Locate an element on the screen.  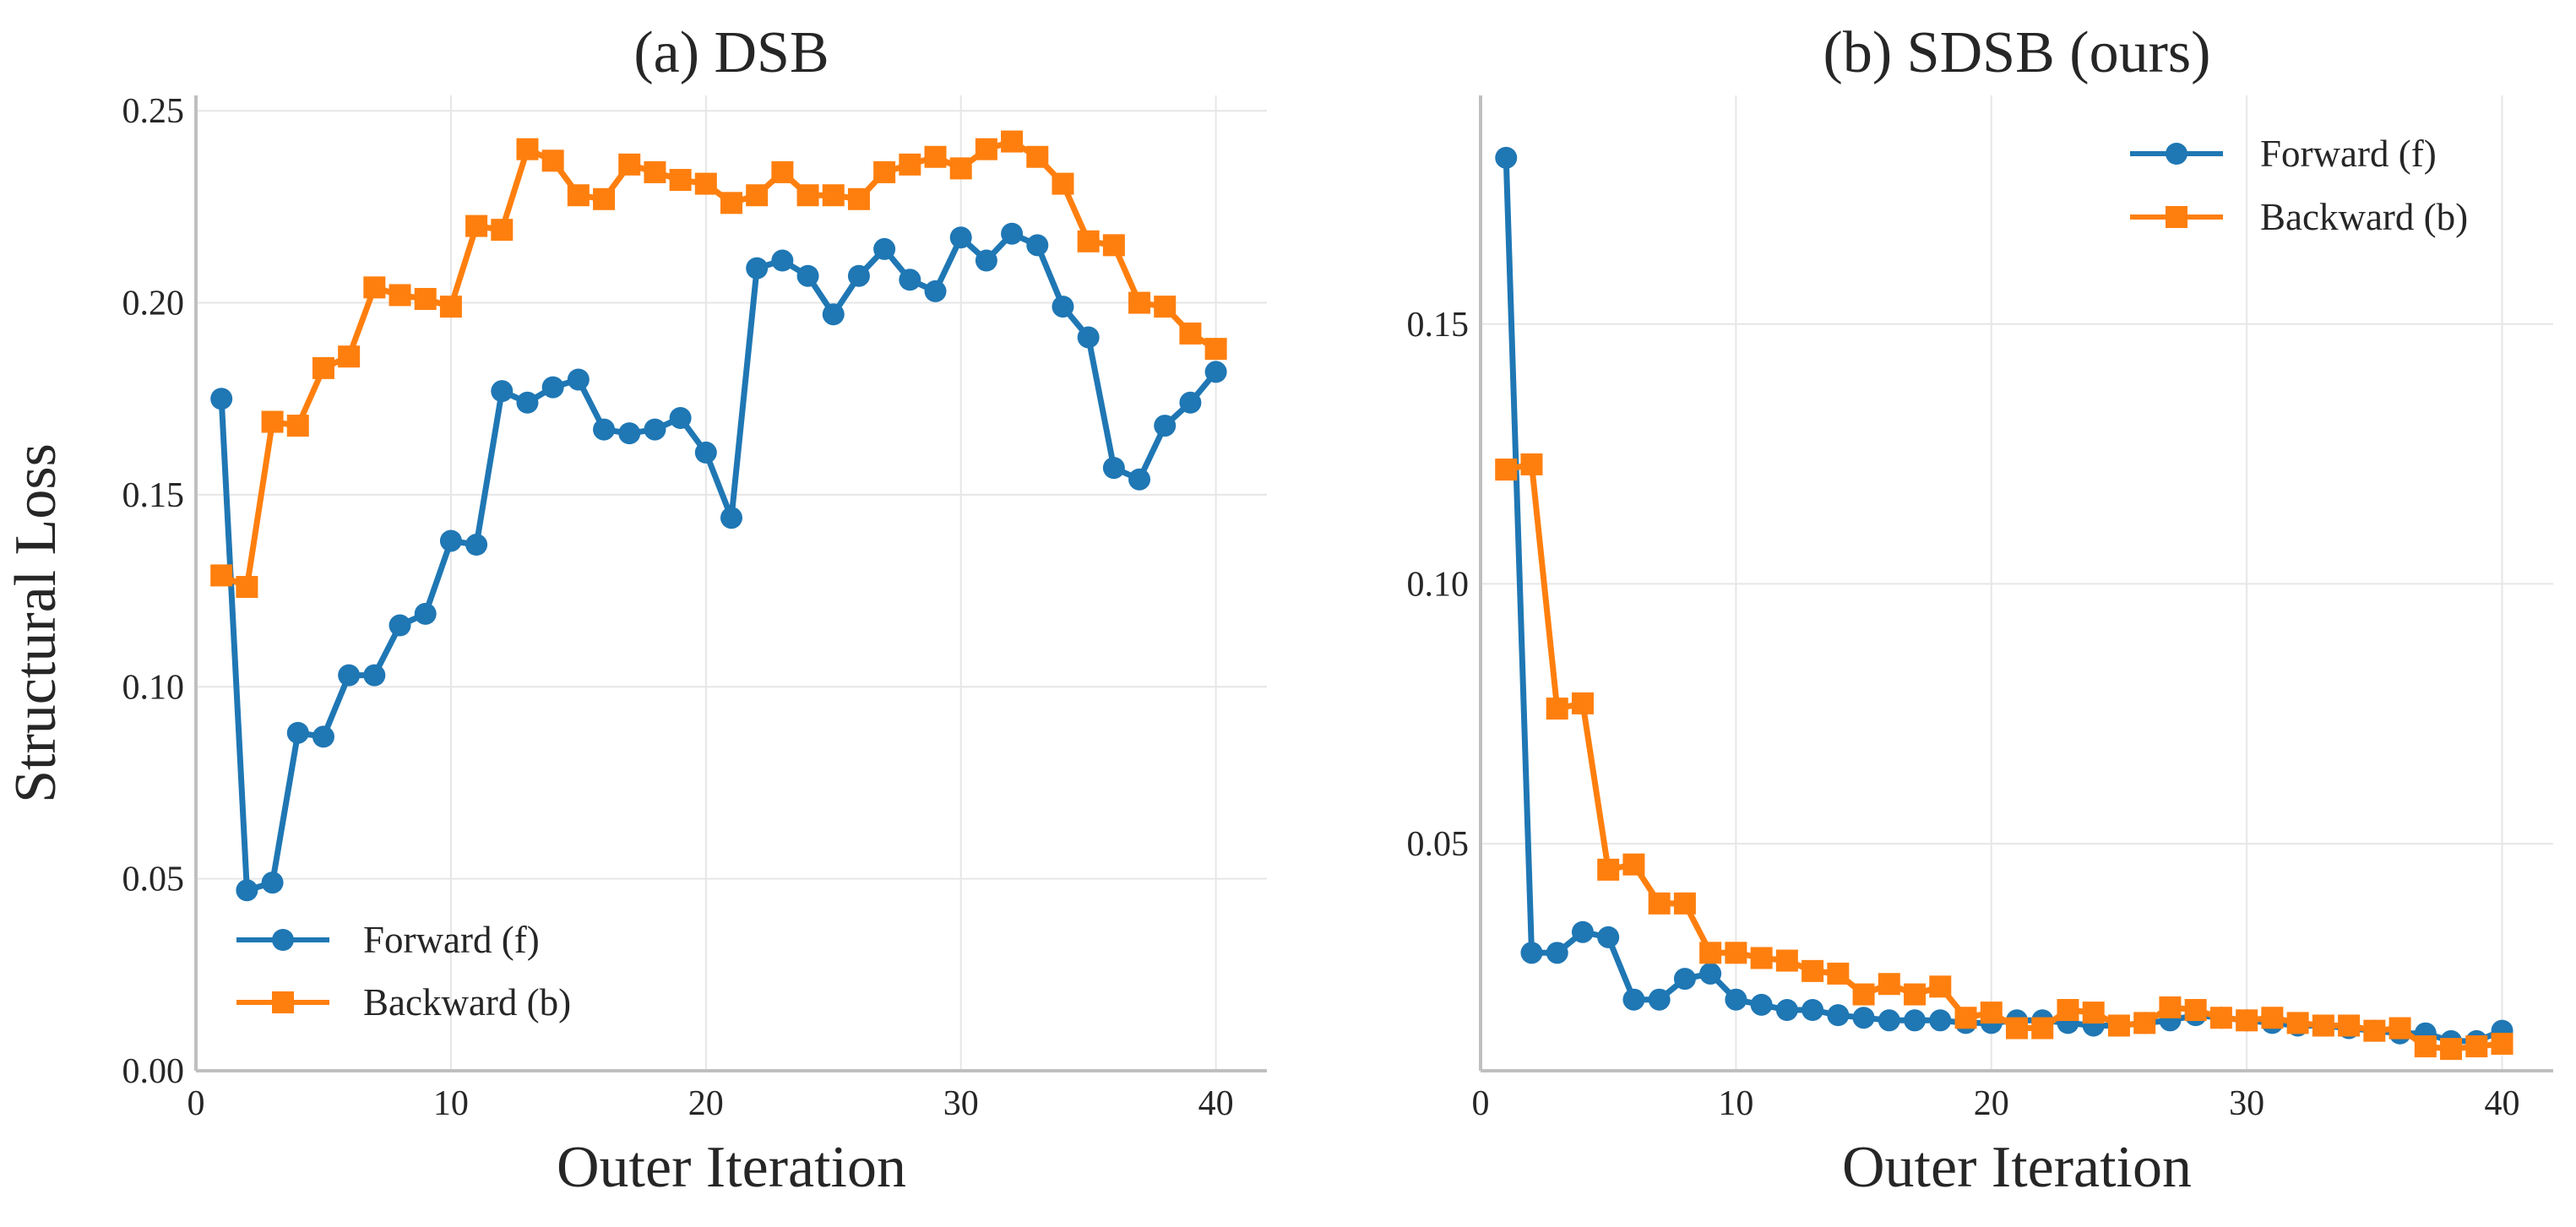
x-tick-label: 30 is located at coordinates (2246, 1103).